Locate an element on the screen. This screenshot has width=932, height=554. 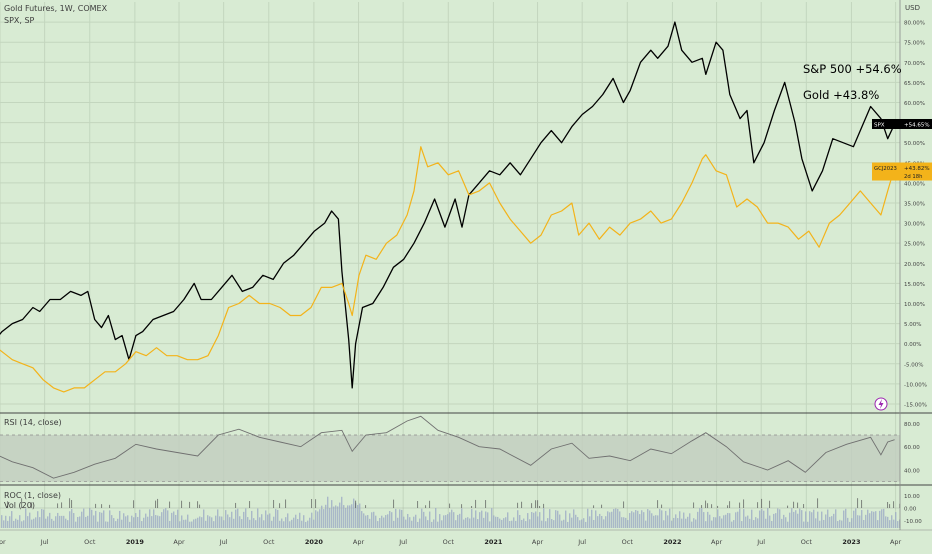
rsi-pane is located at coordinates (450, 449).